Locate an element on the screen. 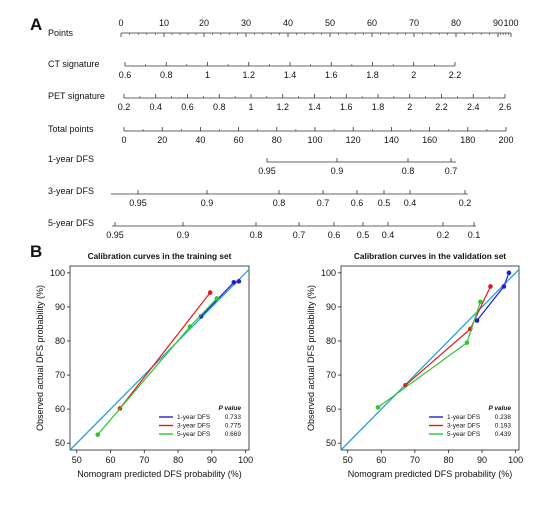  legend-pvalue: 0.775 is located at coordinates (233, 426).